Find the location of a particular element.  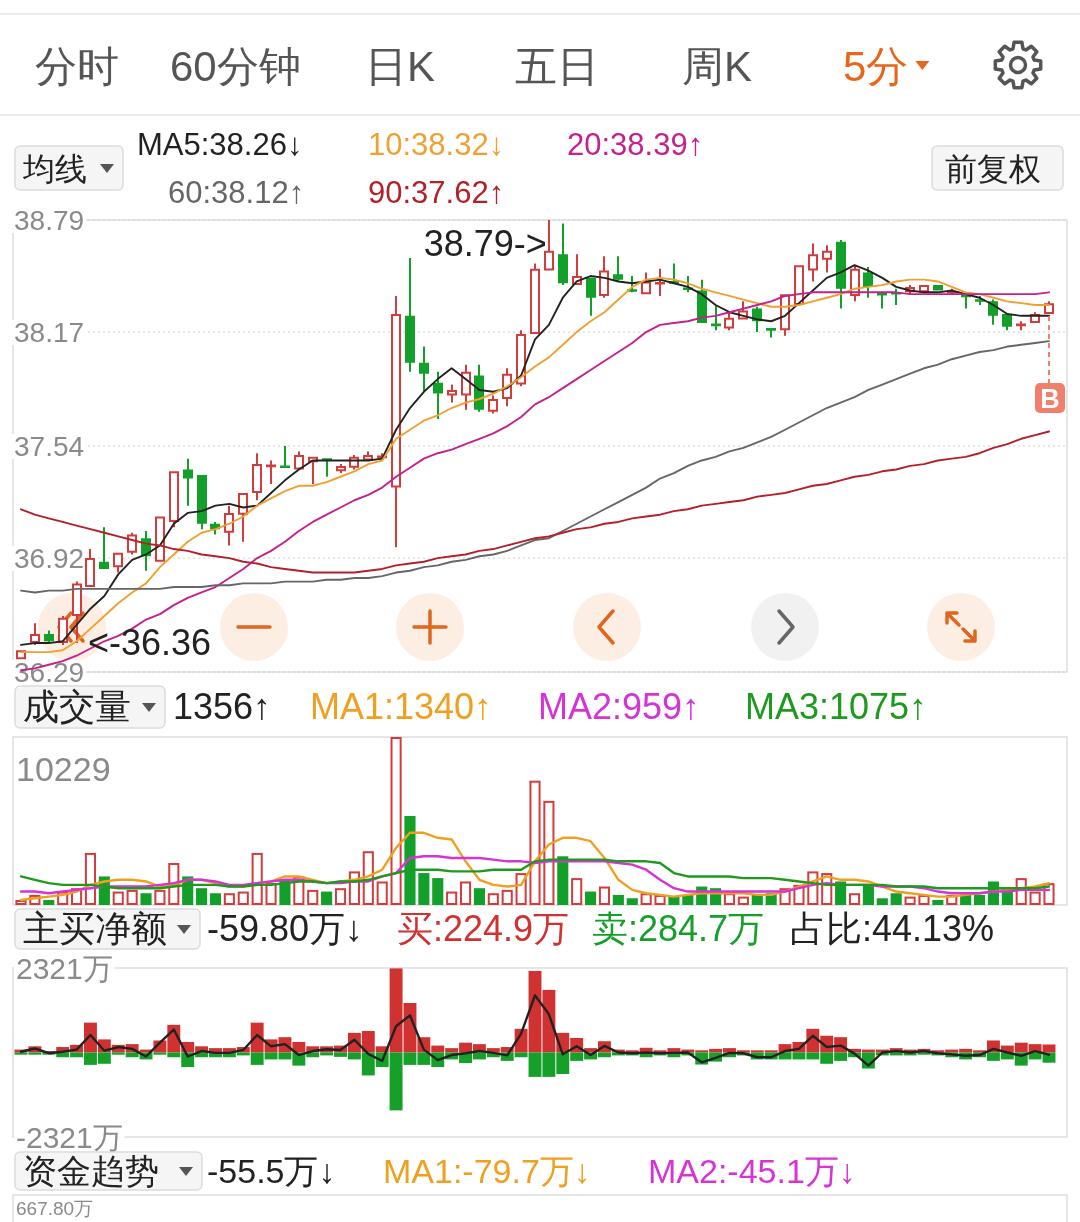

text: 1356↑ is located at coordinates (222, 706).